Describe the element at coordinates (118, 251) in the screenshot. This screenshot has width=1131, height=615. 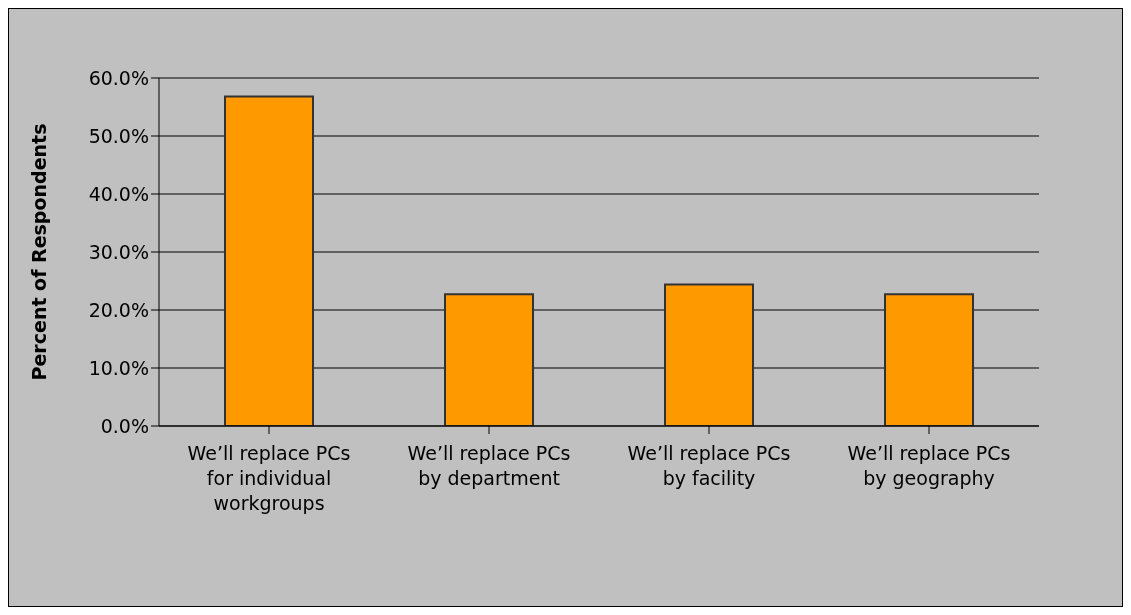
I see `y-tick-label: 30.0%` at that location.